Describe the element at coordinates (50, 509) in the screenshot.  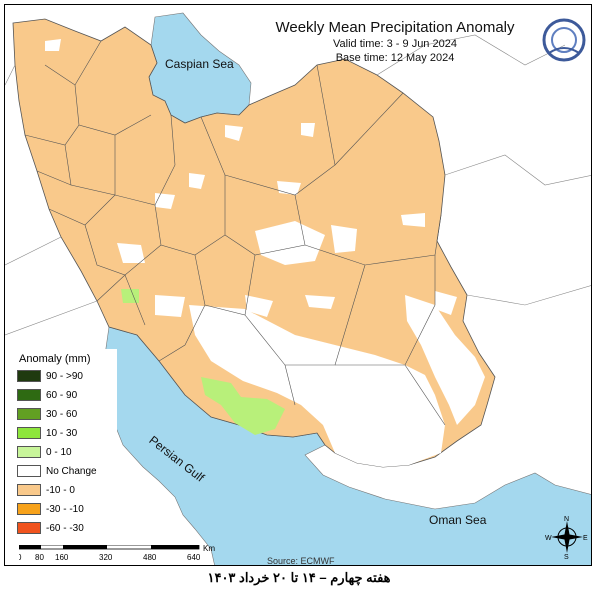
I see `legend-item: -30 - -10` at that location.